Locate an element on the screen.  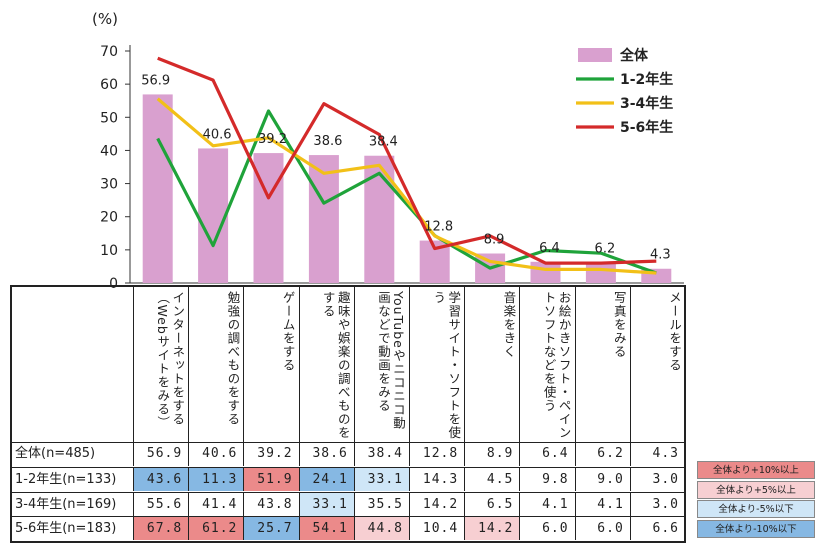
bar-value-label: 40.6 is located at coordinates (217, 134).